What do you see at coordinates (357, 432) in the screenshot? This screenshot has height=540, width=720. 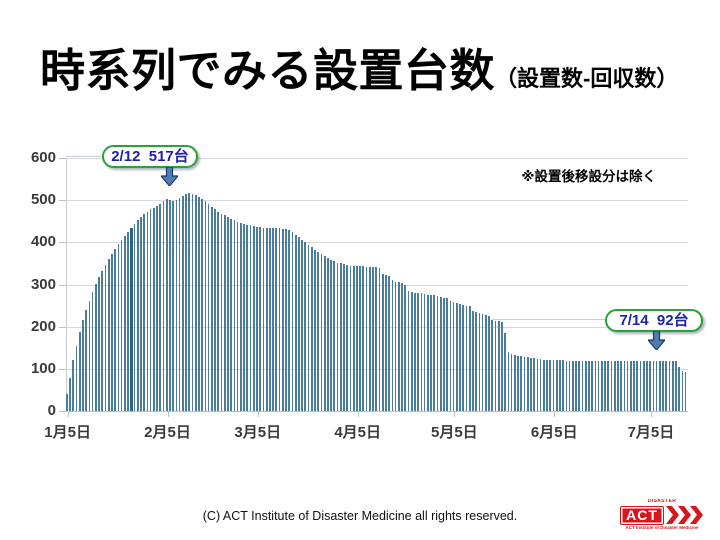 I see `x-axis-tick-label: 4月5日` at bounding box center [357, 432].